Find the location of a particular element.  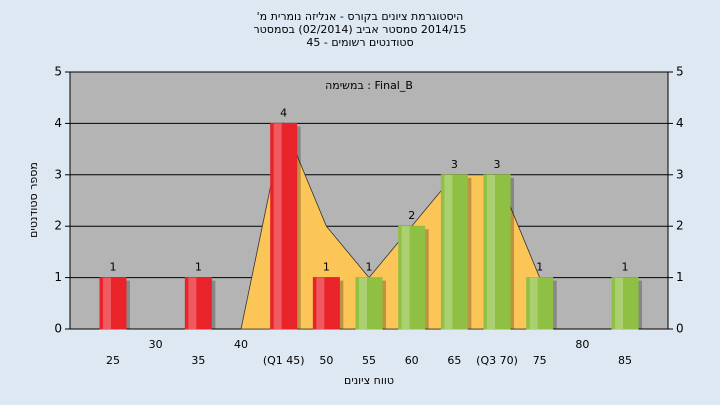

x-tick-label: 50 is located at coordinates (326, 360).